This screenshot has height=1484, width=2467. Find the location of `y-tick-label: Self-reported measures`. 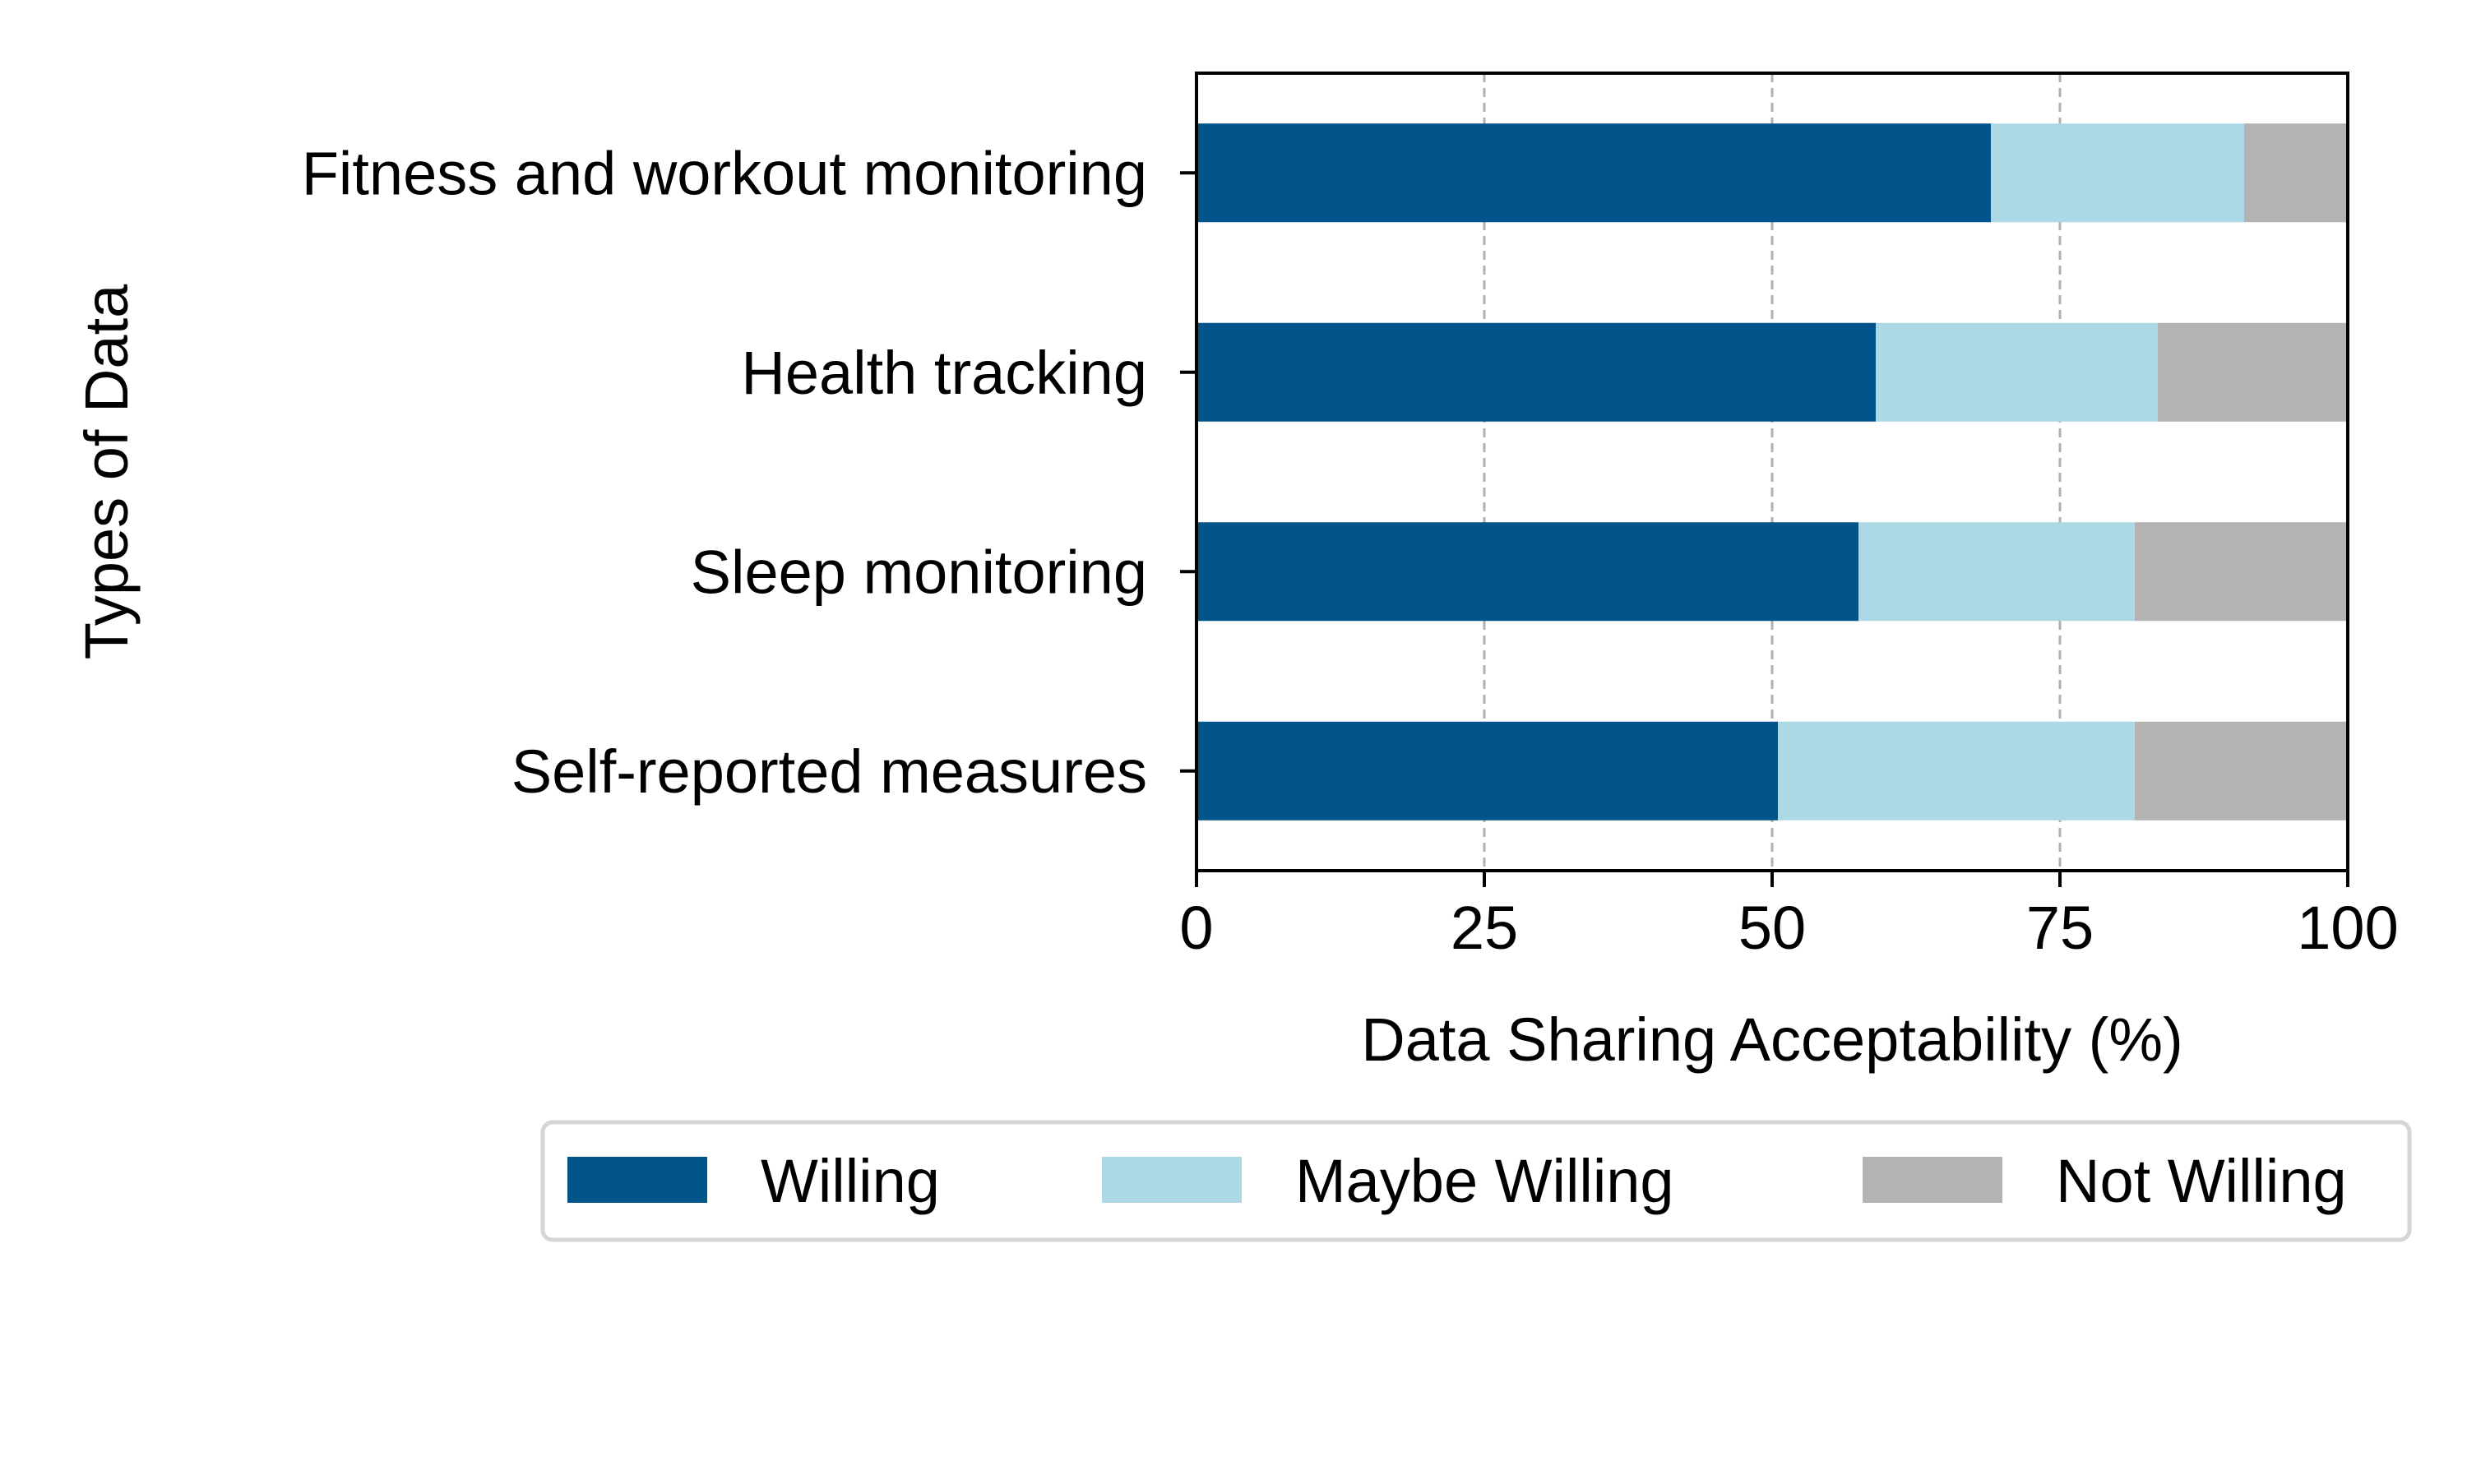

y-tick-label: Self-reported measures is located at coordinates (829, 771).